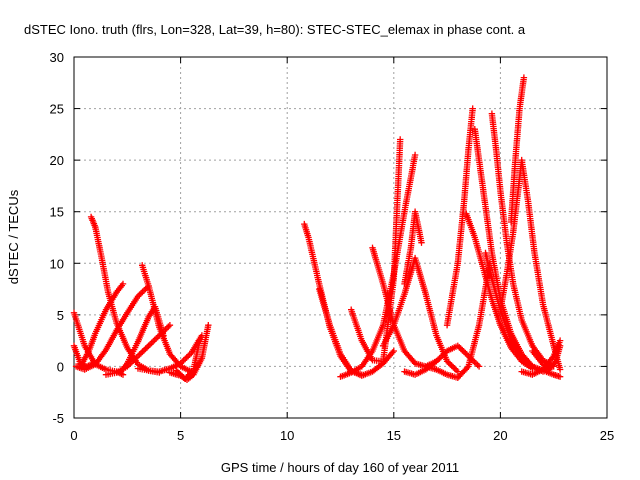 The width and height of the screenshot is (640, 480). What do you see at coordinates (287, 435) in the screenshot?
I see `x-tick-label: 10` at bounding box center [287, 435].